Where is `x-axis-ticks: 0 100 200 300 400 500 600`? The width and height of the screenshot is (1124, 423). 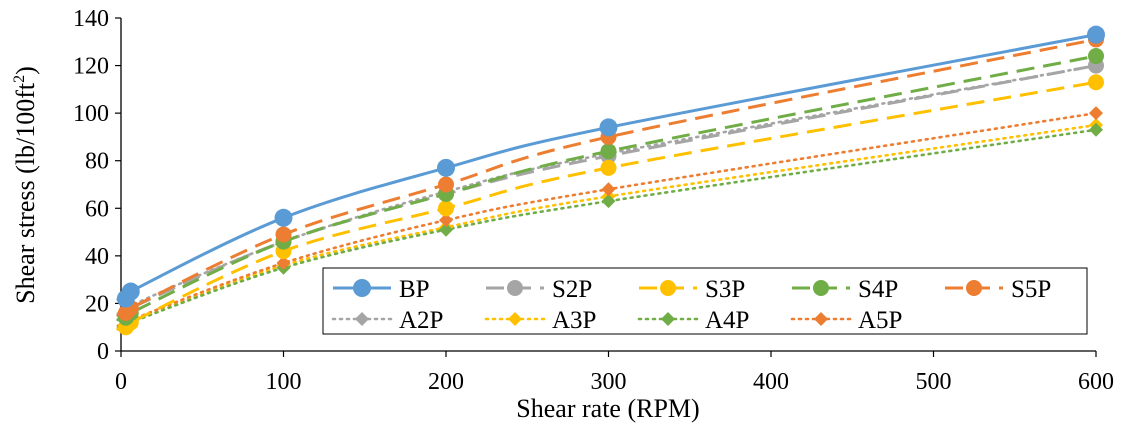
x-axis-ticks: 0 100 200 300 400 500 600 is located at coordinates (614, 373).